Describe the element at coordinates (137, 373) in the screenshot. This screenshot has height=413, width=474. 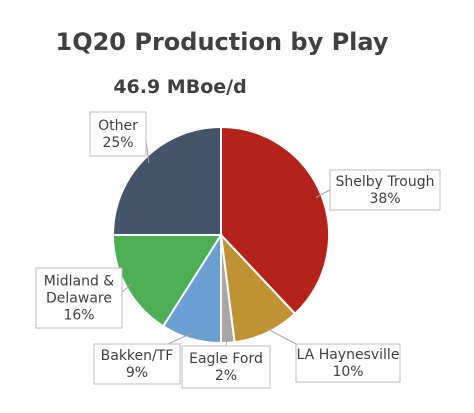
I see `data-label-value: 9%` at that location.